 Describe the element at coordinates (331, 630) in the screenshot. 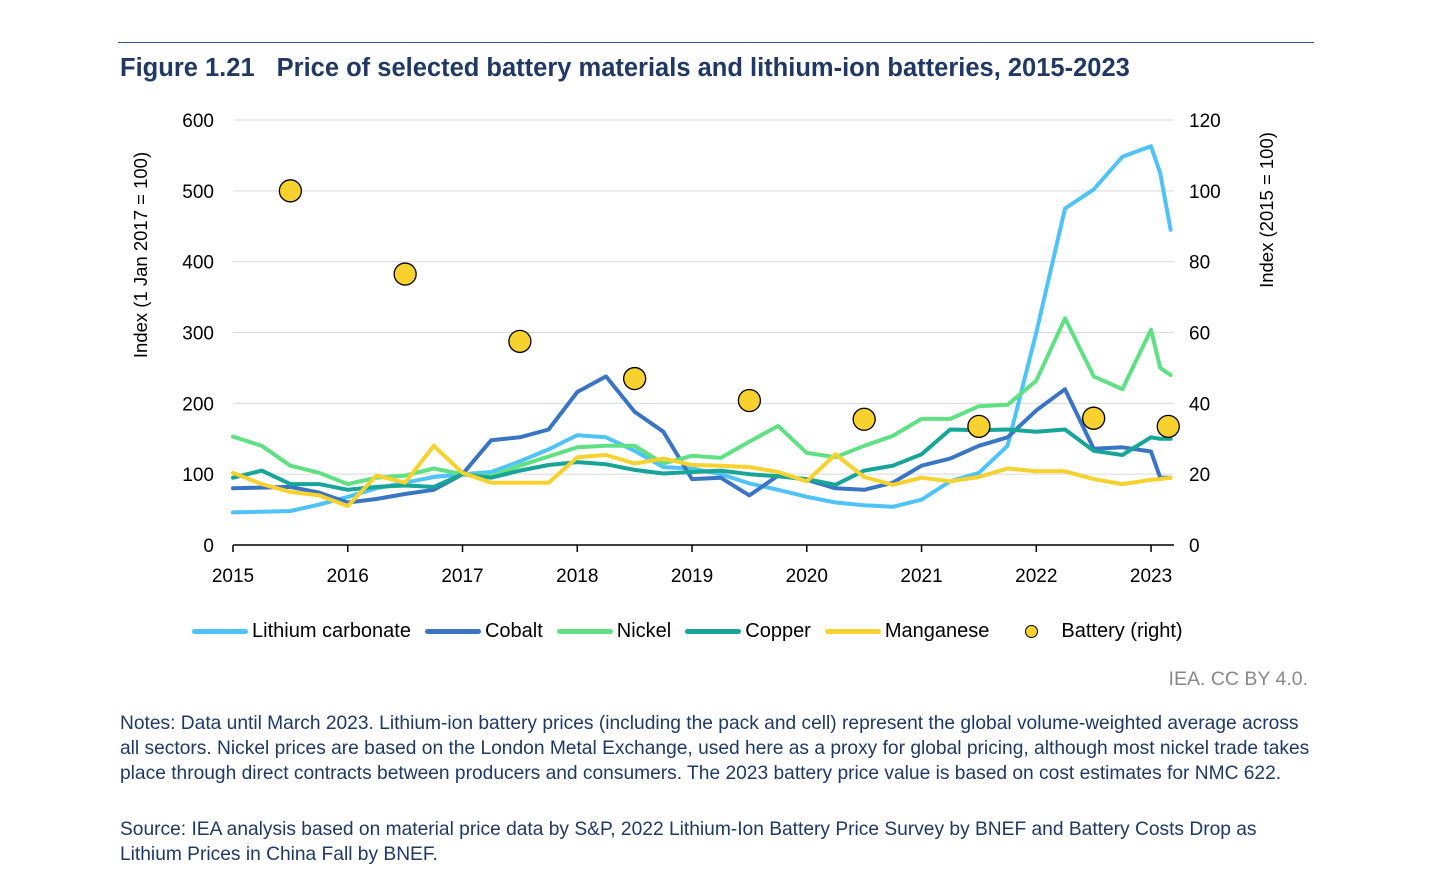

I see `legend-label-lithium: Lithium carbonate` at that location.